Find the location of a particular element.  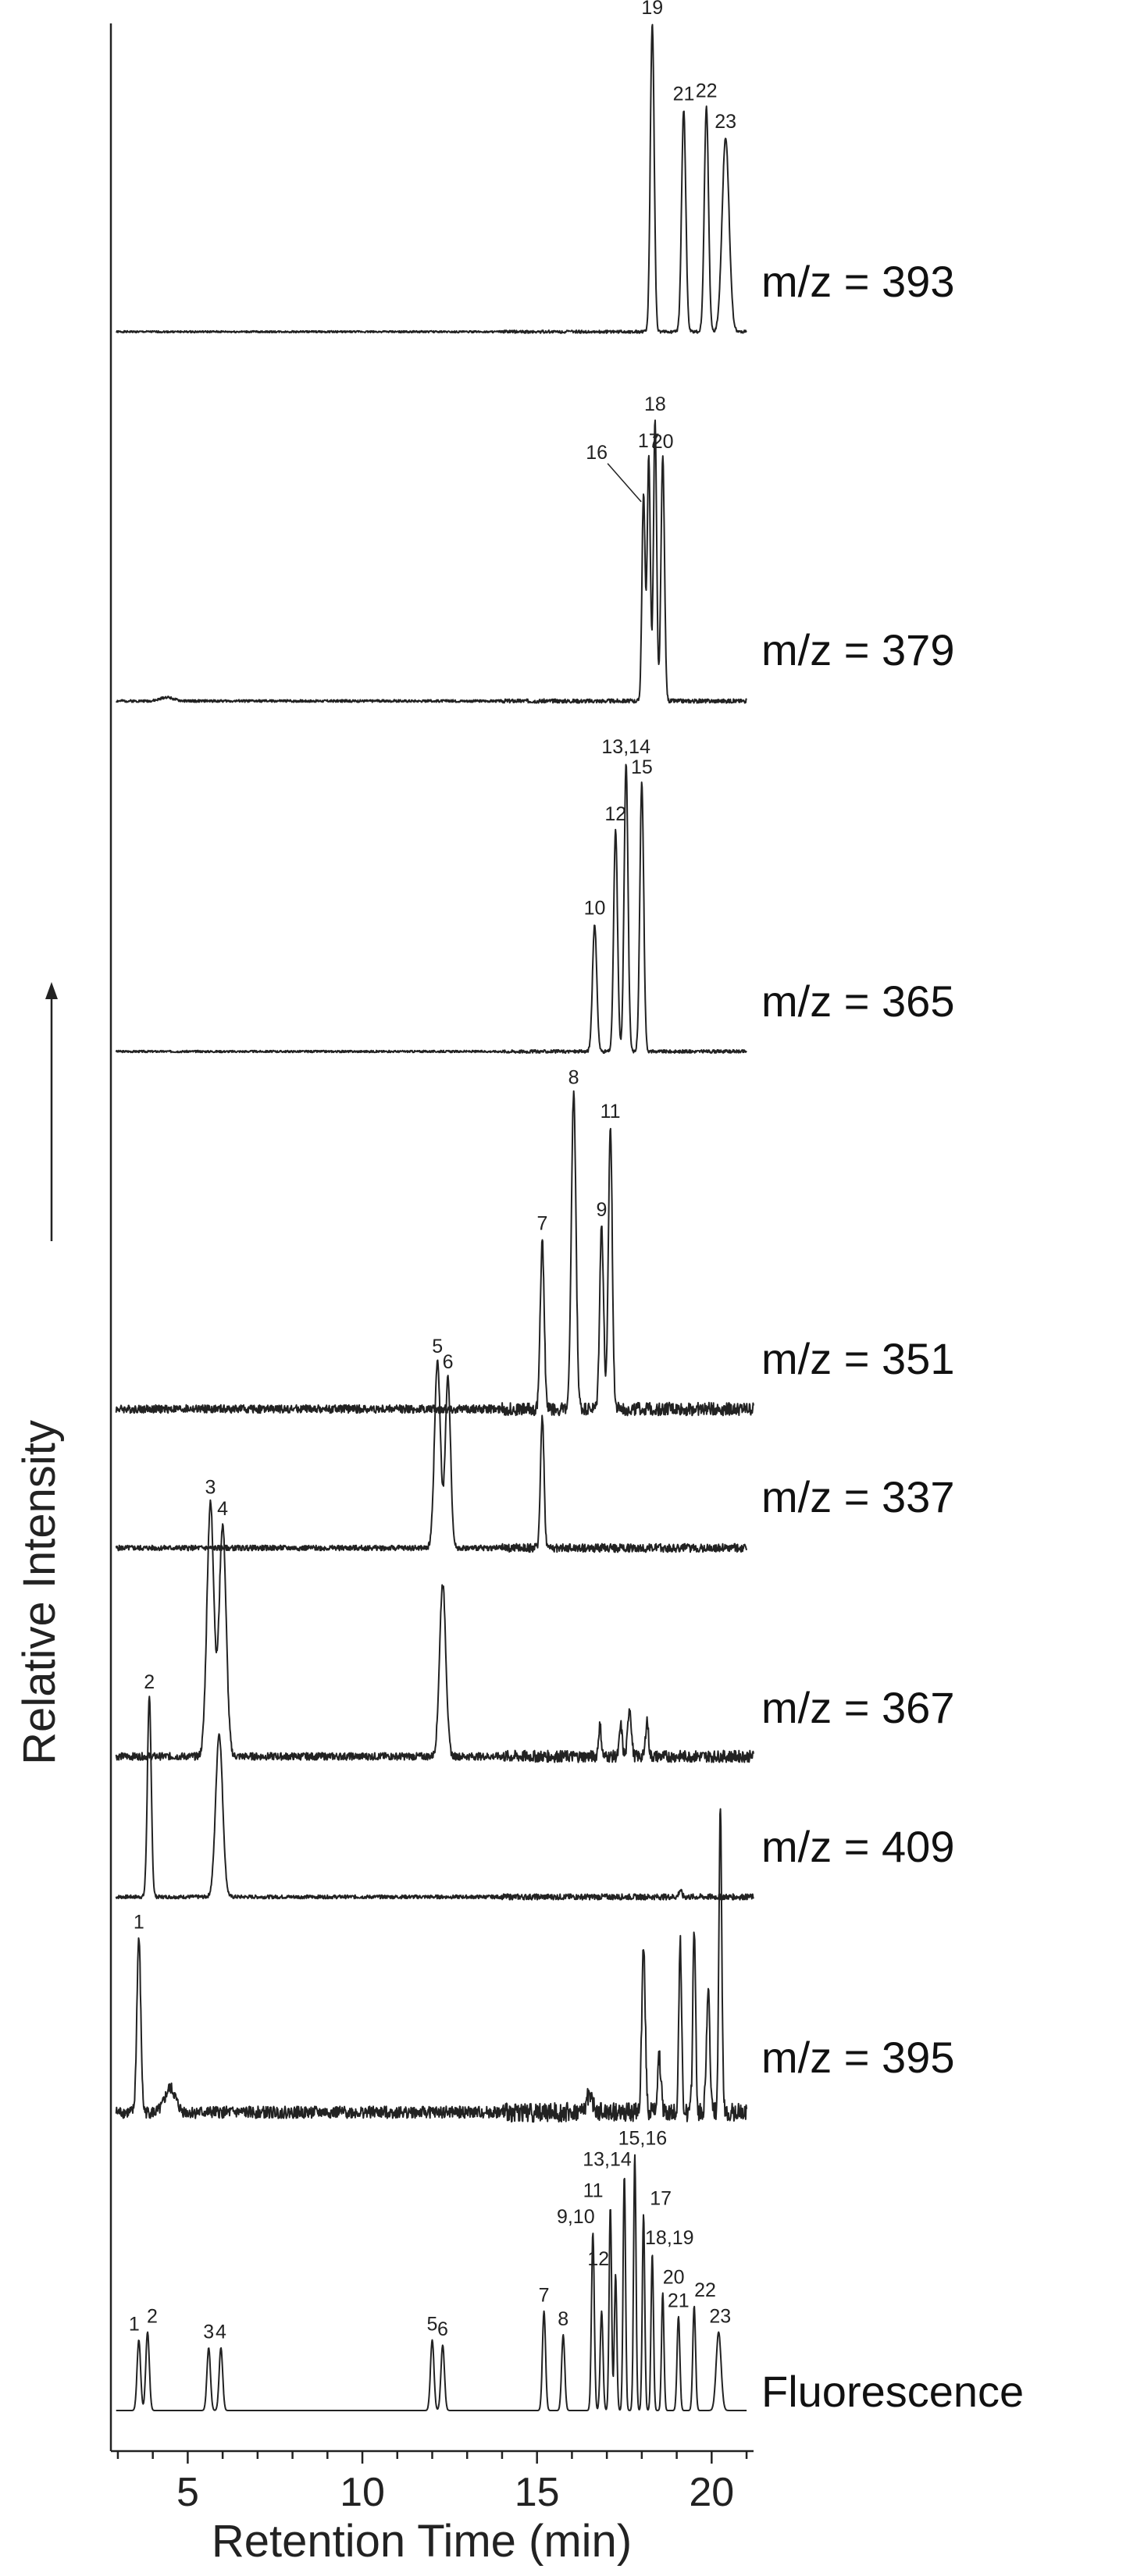

trace-7: 2 m/z = 409 is located at coordinates (534, 1786).